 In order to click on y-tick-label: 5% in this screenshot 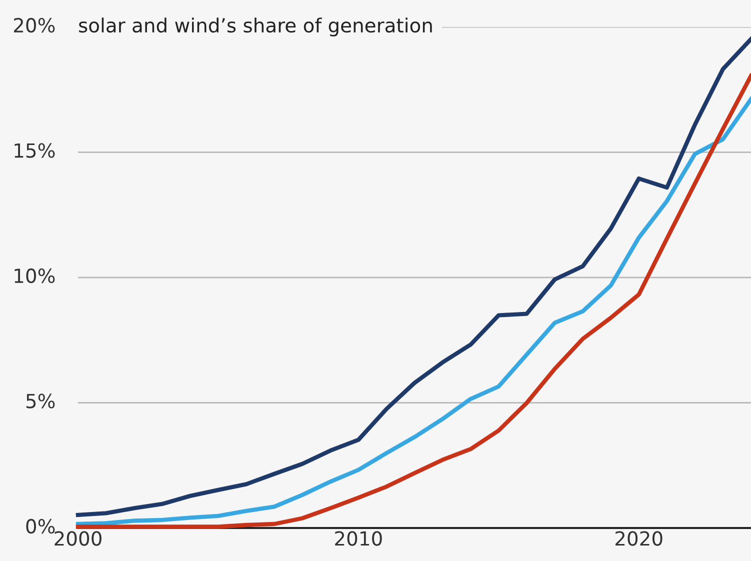, I will do `click(40, 401)`.